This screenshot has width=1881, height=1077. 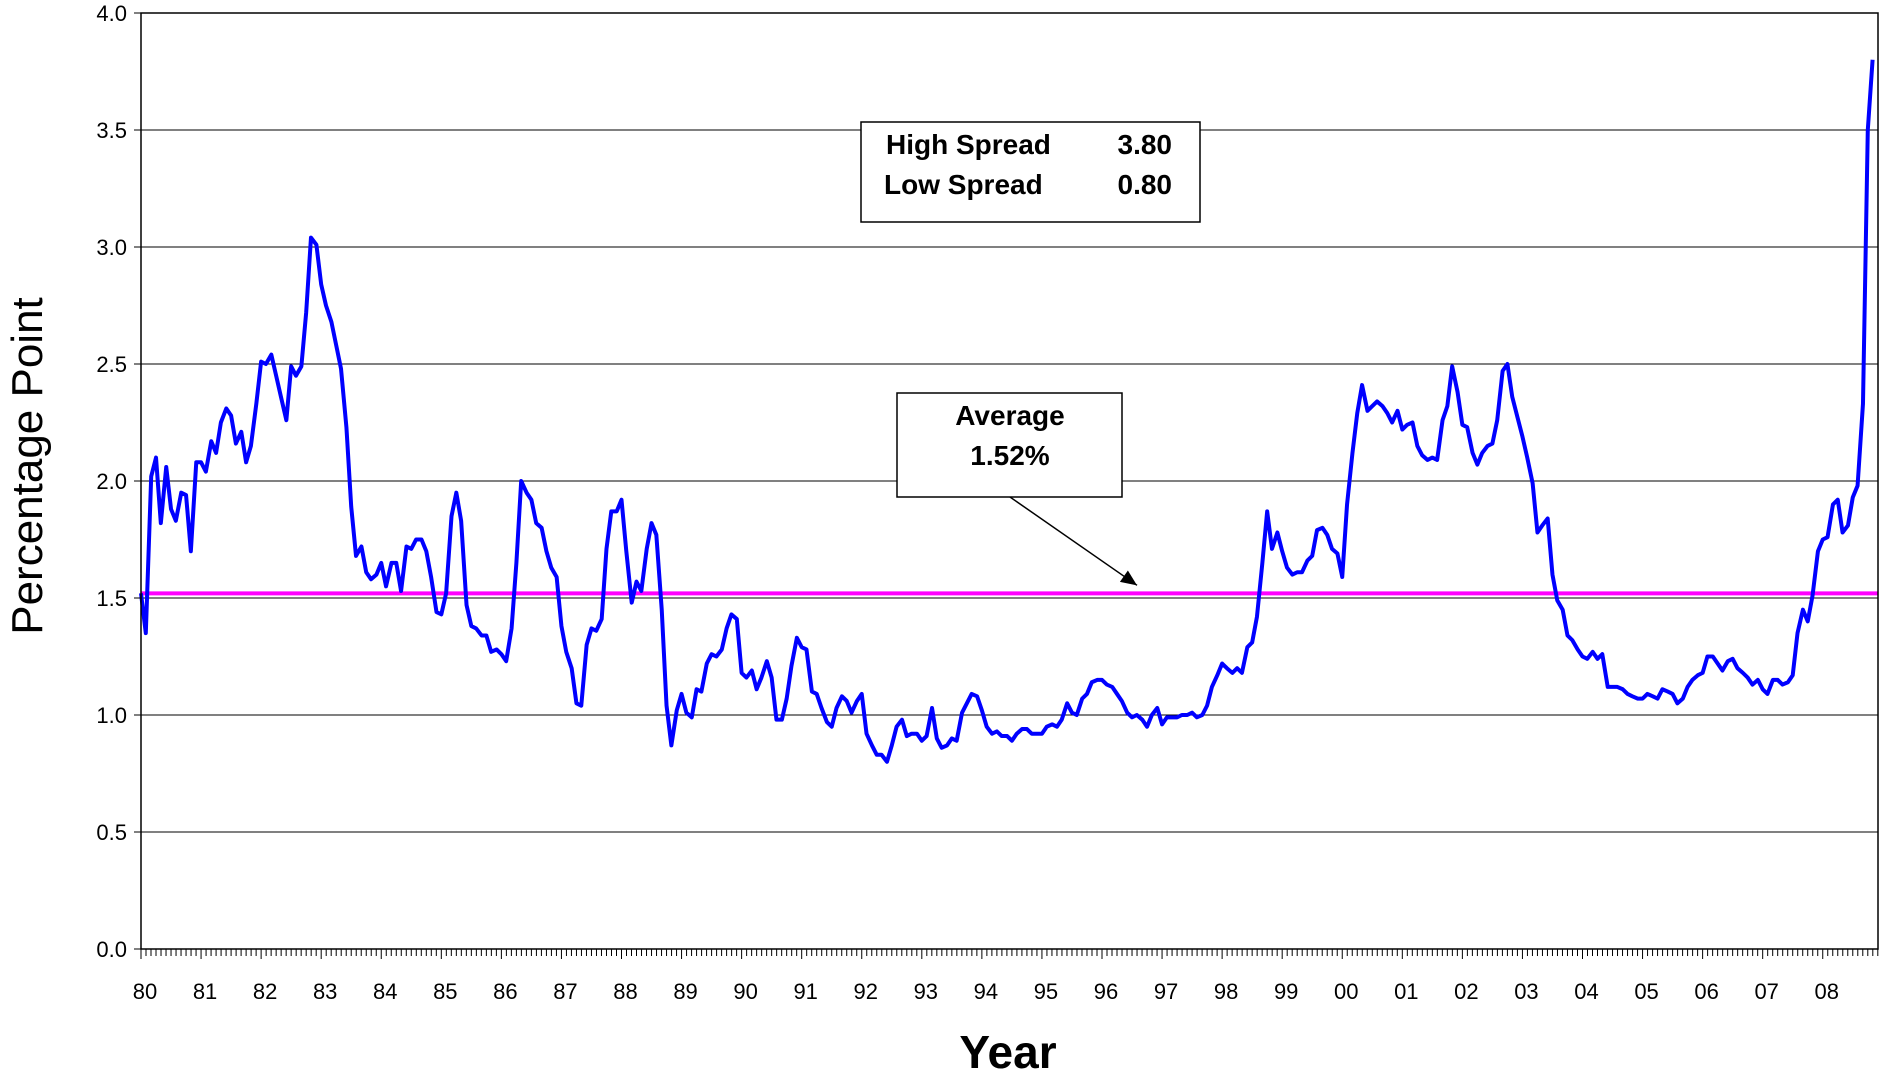 What do you see at coordinates (1646, 991) in the screenshot?
I see `x-tick-label: 05` at bounding box center [1646, 991].